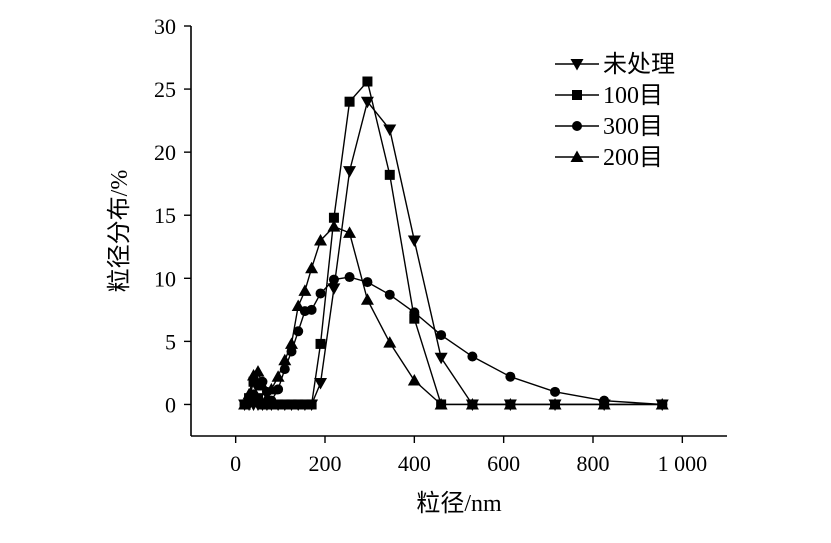 This screenshot has width=831, height=543. Describe the element at coordinates (639, 64) in the screenshot. I see `legend-label: 未处理` at that location.